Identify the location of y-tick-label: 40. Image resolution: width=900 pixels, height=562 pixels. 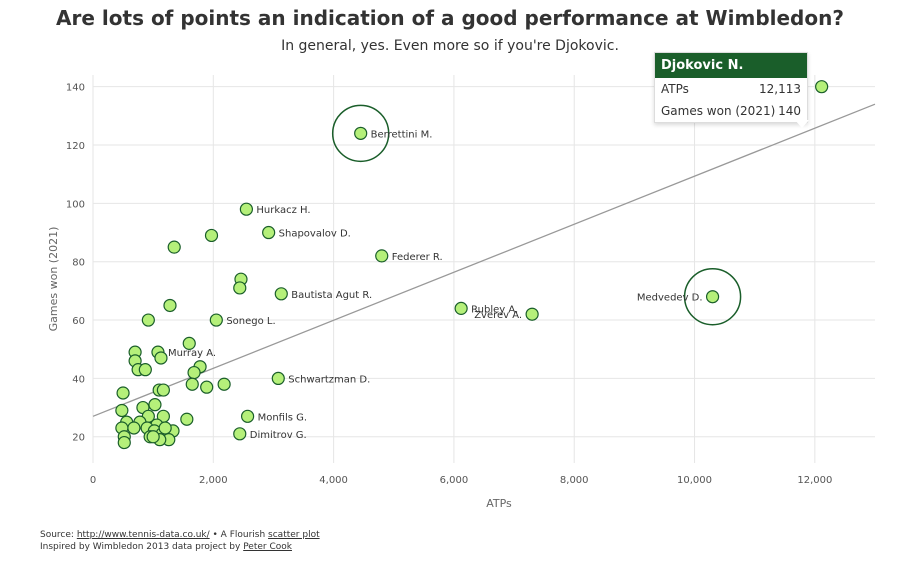
(78, 379).